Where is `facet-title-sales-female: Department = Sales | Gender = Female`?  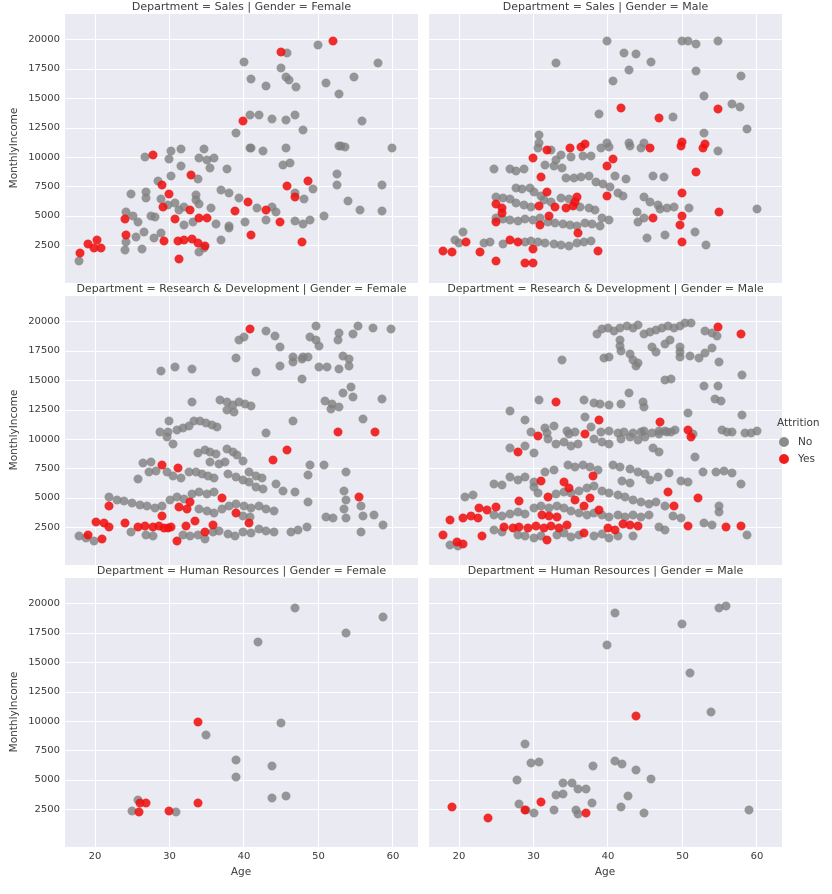 facet-title-sales-female: Department = Sales | Gender = Female is located at coordinates (241, 6).